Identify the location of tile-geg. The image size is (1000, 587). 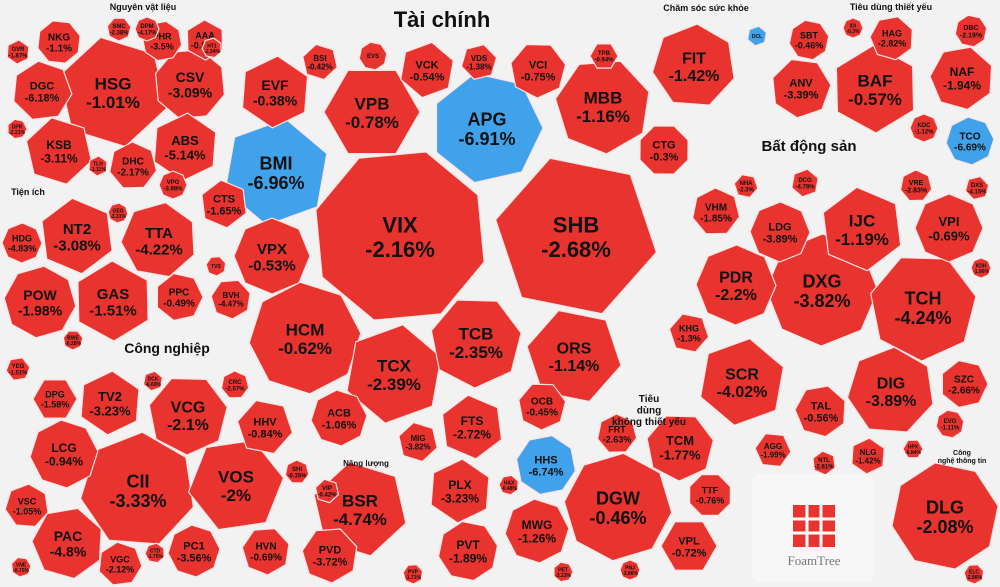
(118, 213).